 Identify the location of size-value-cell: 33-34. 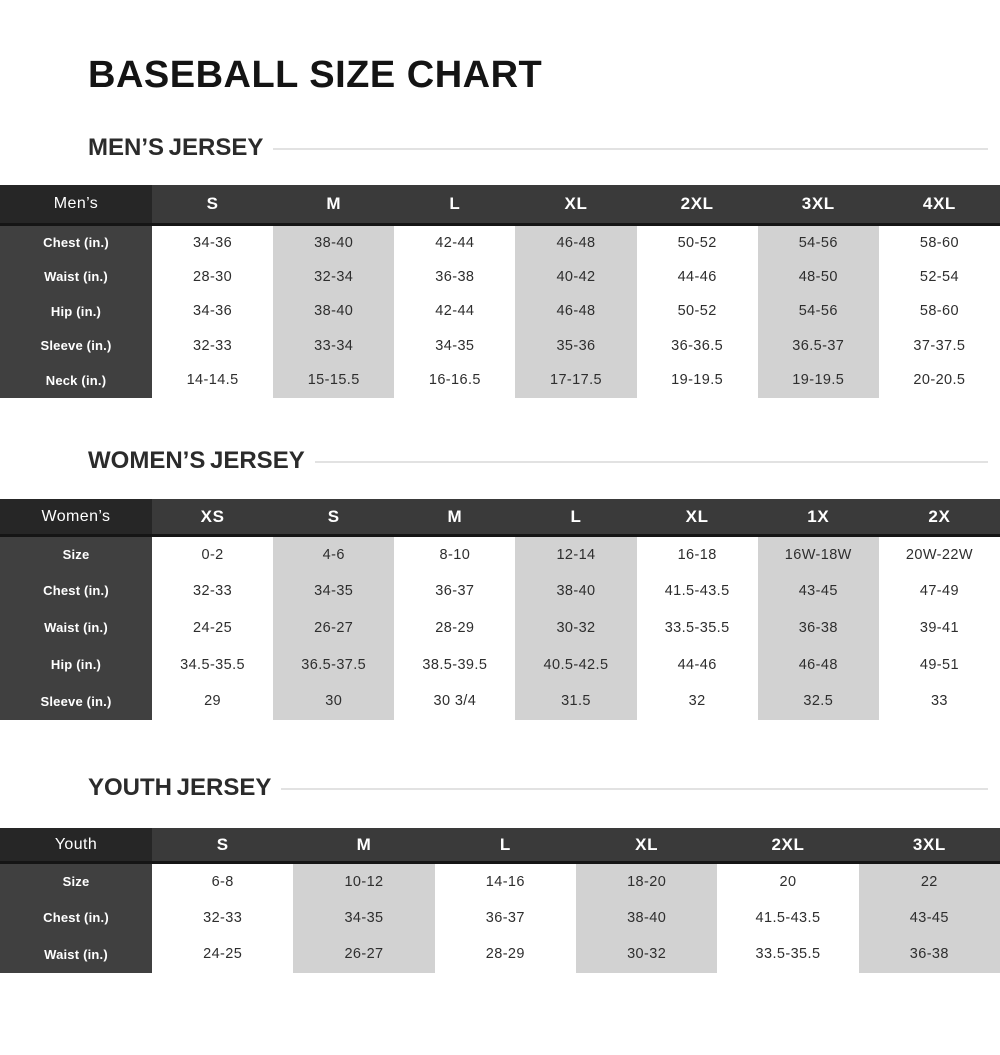
(334, 346).